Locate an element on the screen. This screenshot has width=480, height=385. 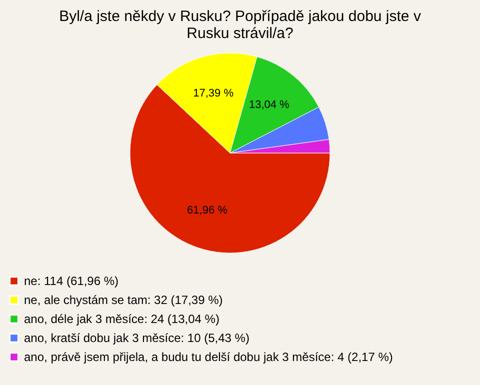
legend-label: ano, déle jak 3 měsíce: 24 (13,04 %) is located at coordinates (122, 319).